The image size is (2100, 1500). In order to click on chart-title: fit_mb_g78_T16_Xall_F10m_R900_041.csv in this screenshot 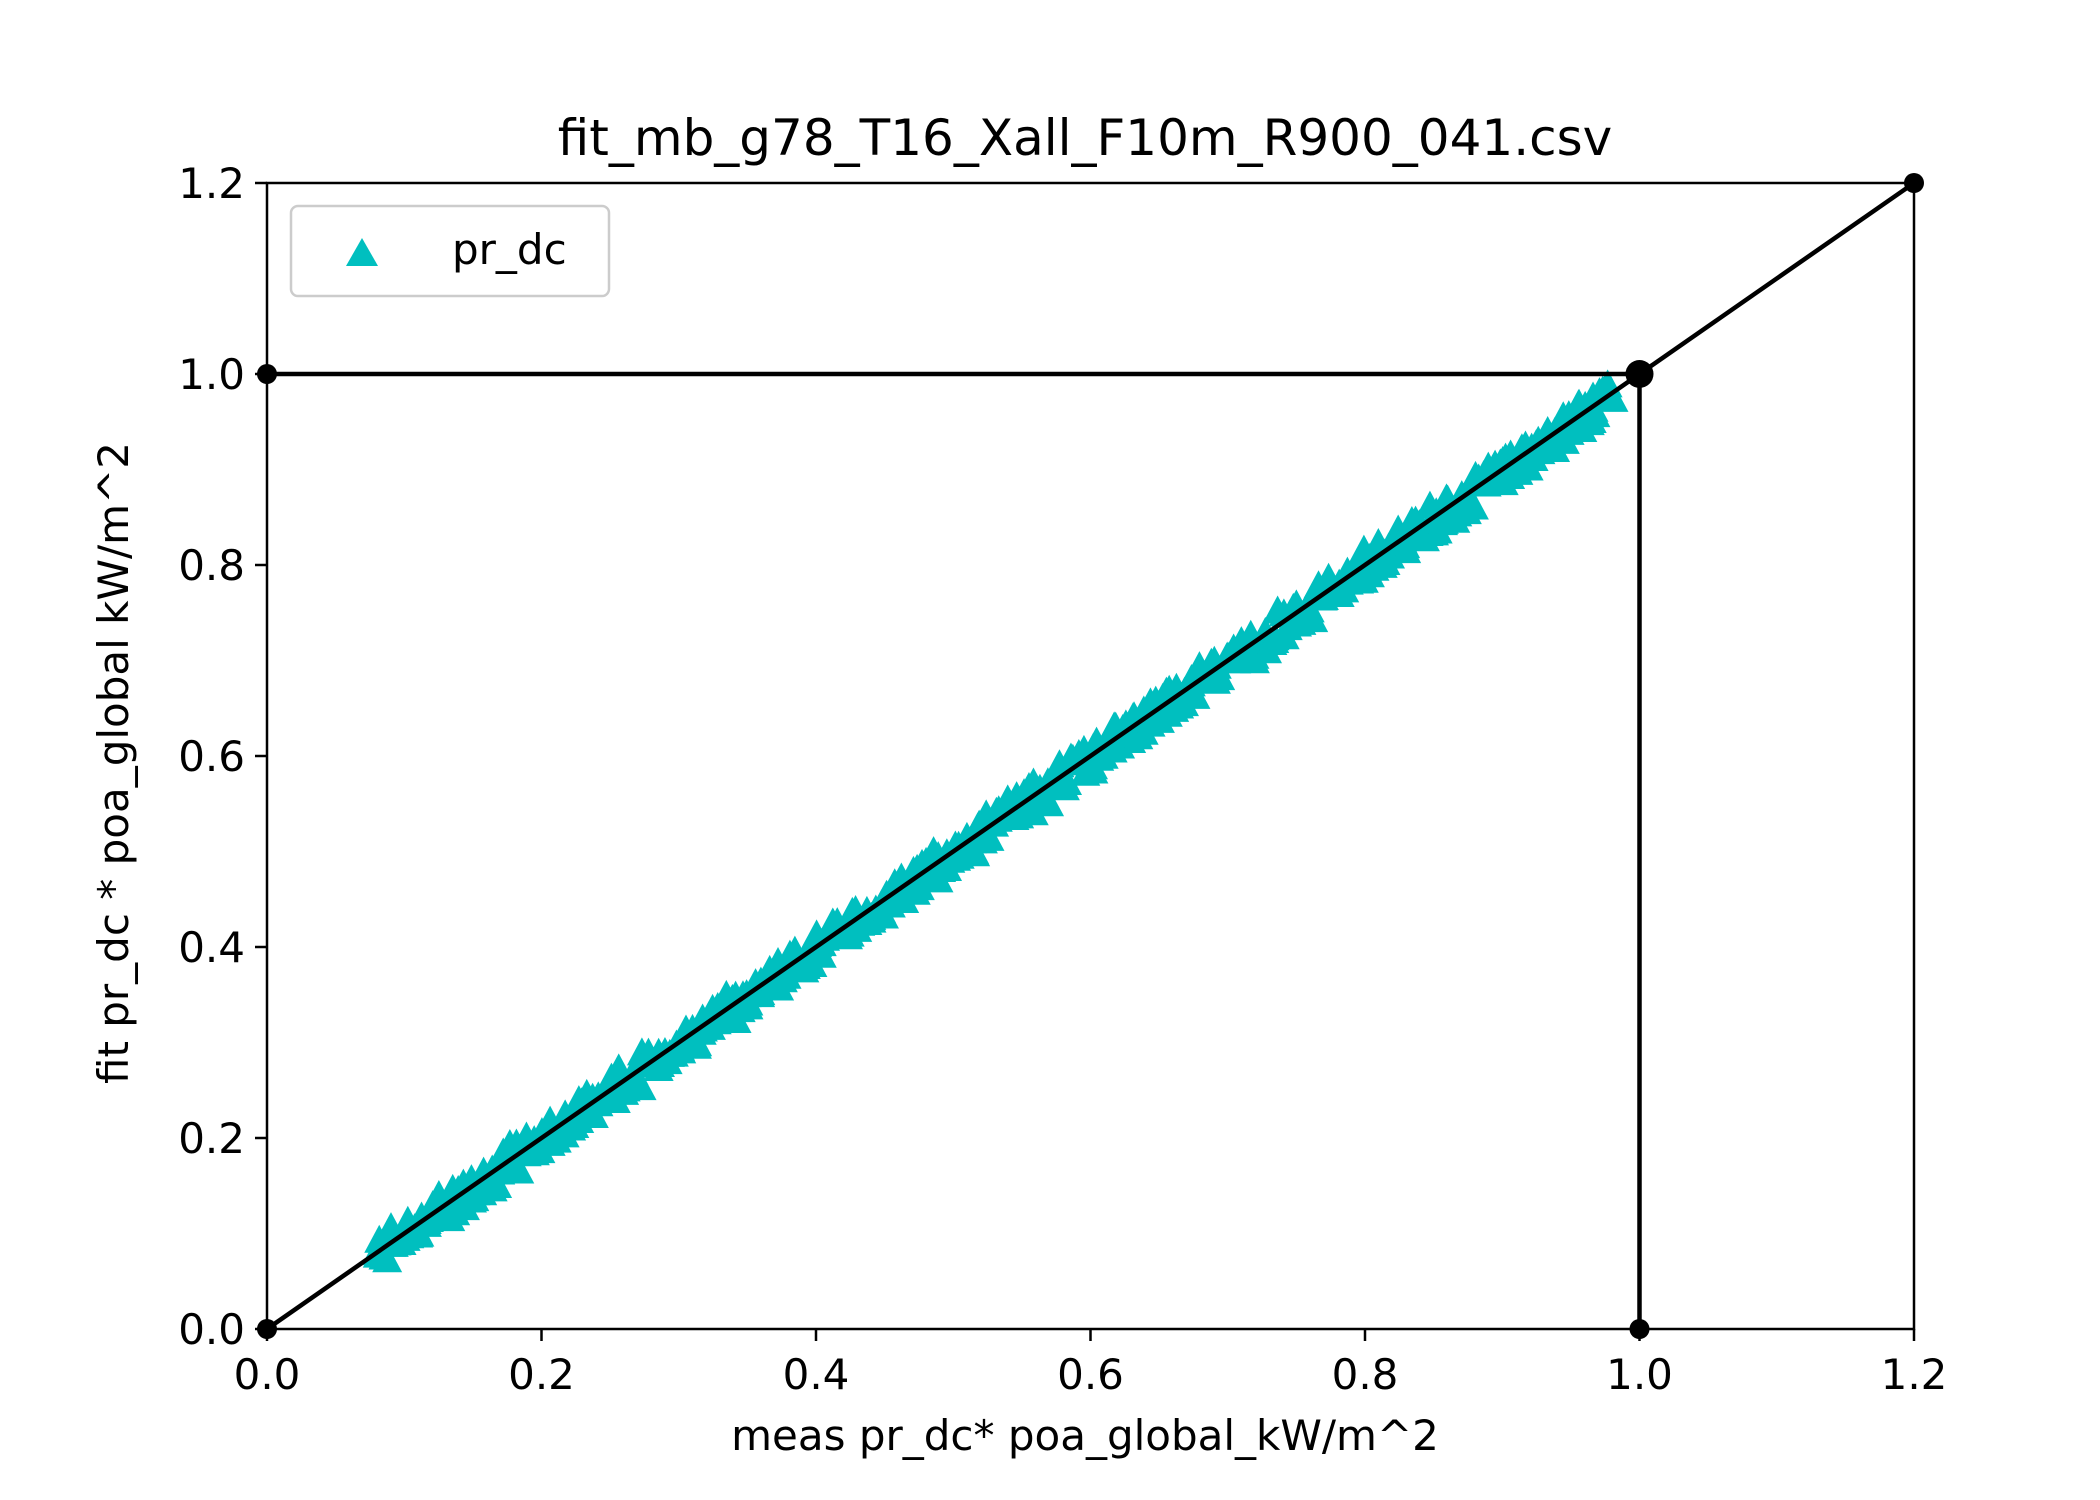, I will do `click(1085, 138)`.